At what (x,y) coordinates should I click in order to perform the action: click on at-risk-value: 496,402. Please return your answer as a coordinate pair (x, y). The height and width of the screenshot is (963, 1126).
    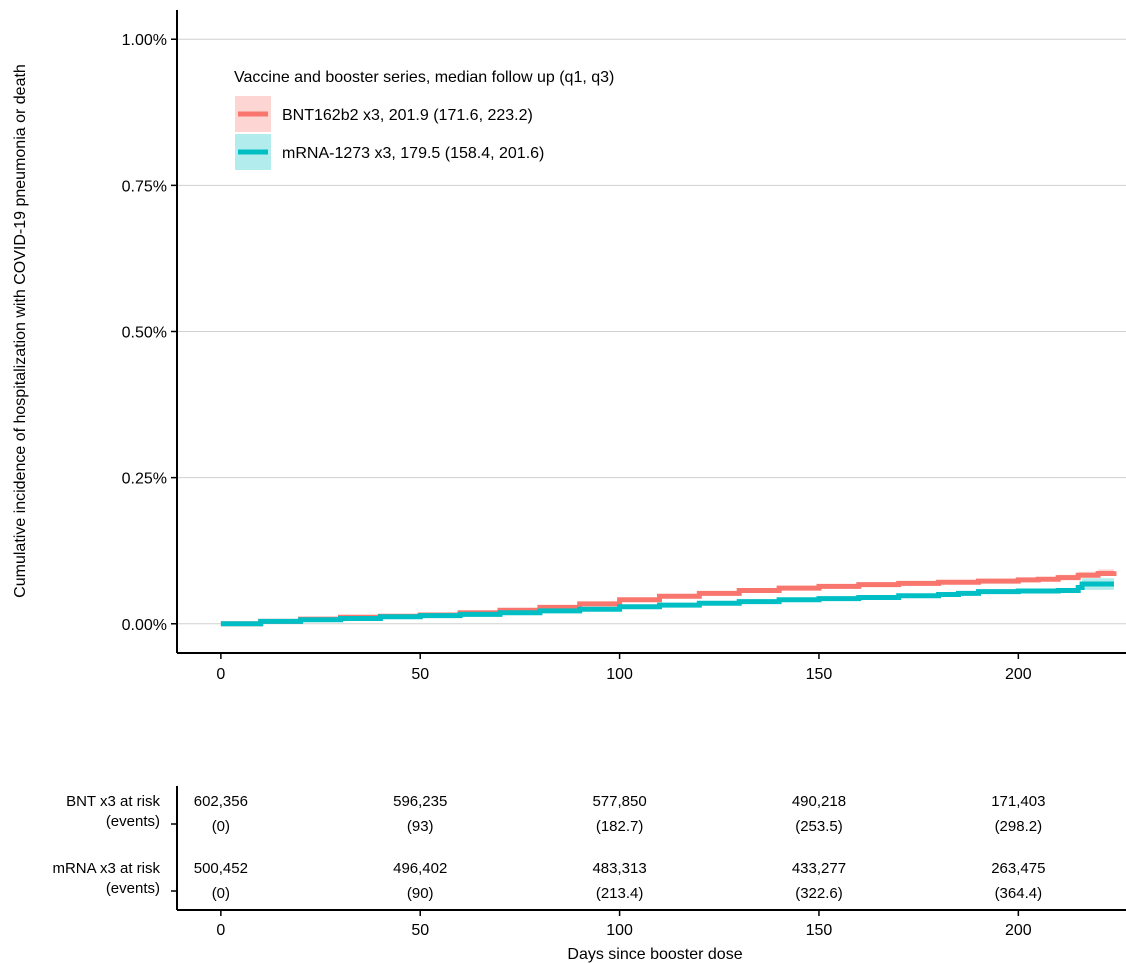
    Looking at the image, I should click on (420, 868).